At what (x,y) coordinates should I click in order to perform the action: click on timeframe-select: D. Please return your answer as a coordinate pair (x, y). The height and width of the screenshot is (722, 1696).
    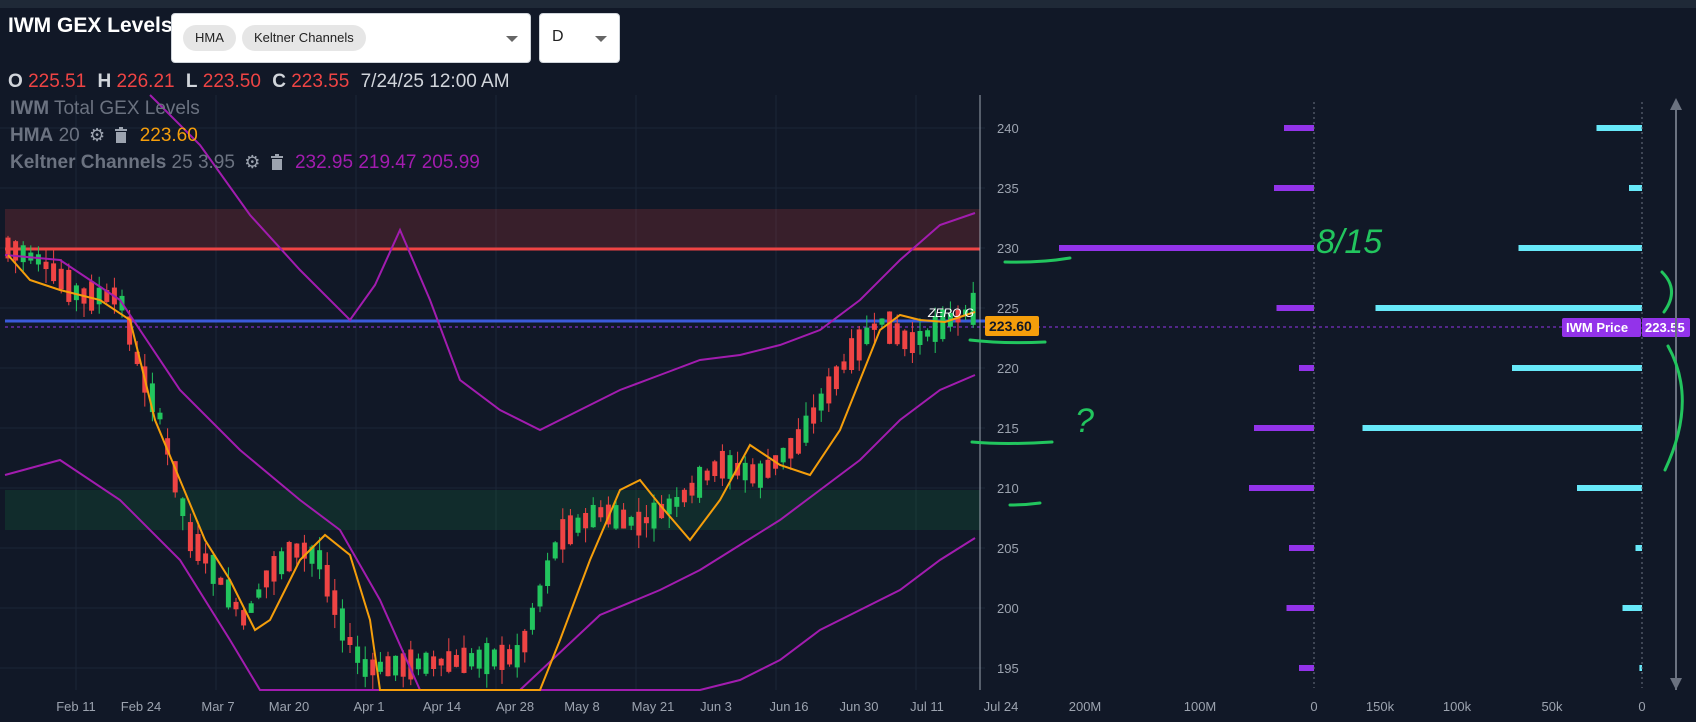
    Looking at the image, I should click on (579, 38).